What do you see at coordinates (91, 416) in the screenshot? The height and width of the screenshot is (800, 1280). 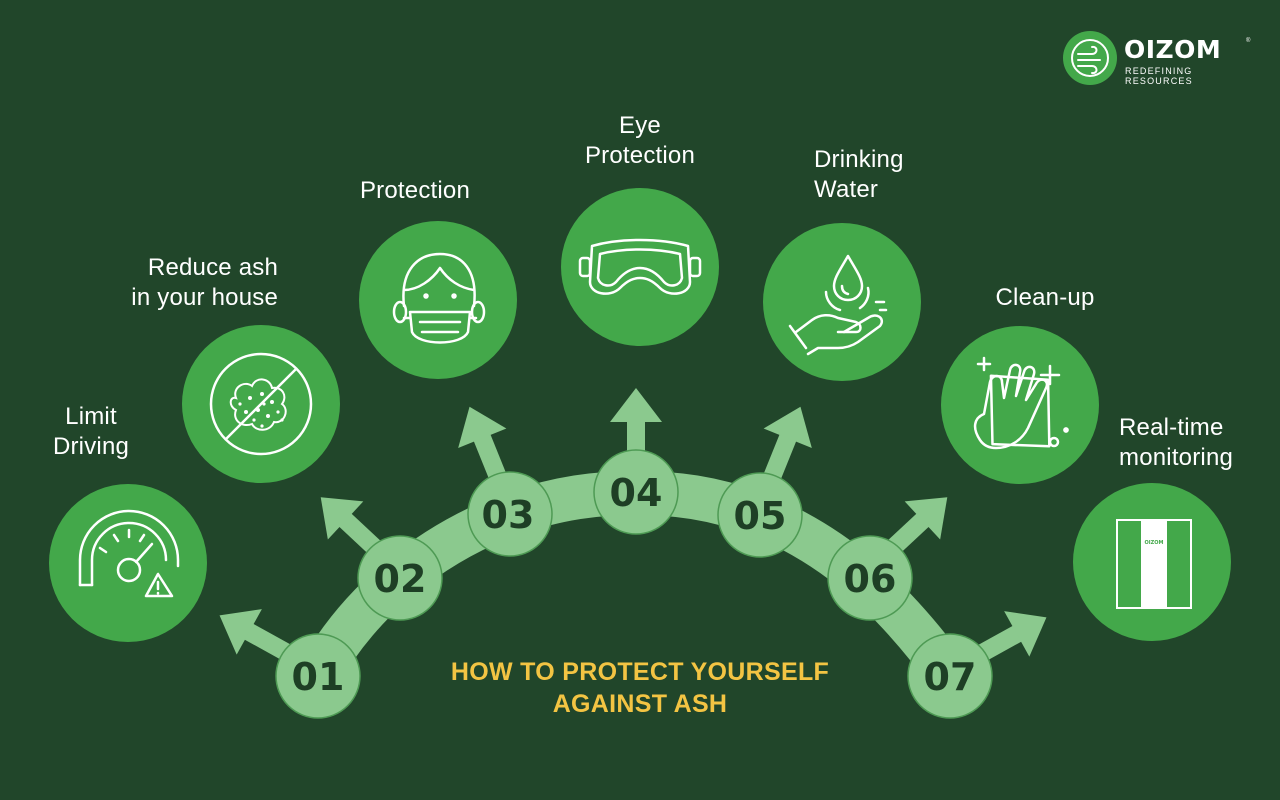 I see `label-line: Limit` at bounding box center [91, 416].